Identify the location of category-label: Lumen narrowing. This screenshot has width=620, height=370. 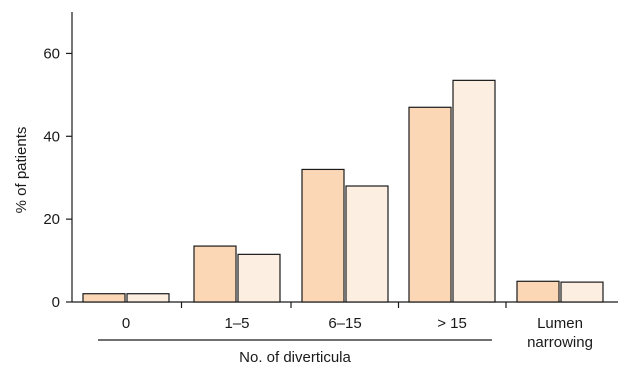
(560, 333).